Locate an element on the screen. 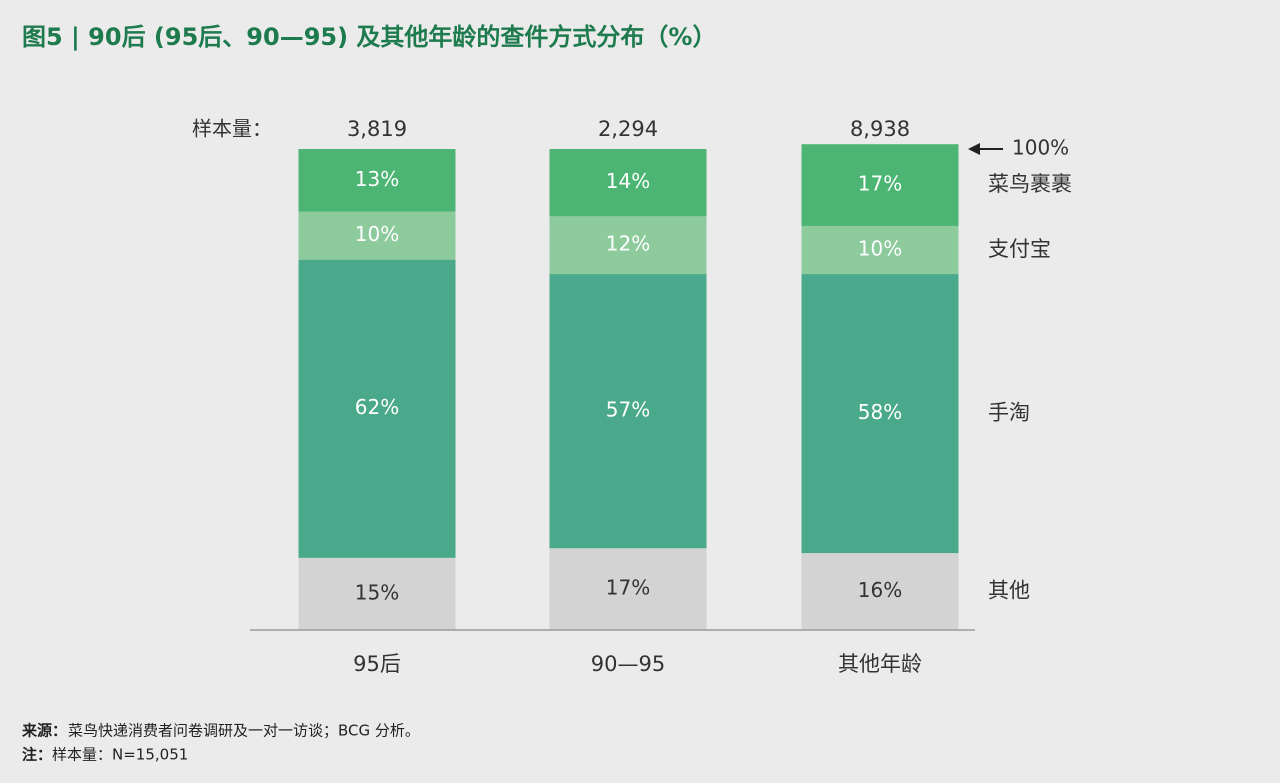 This screenshot has width=1280, height=783. value-label: 62% is located at coordinates (377, 407).